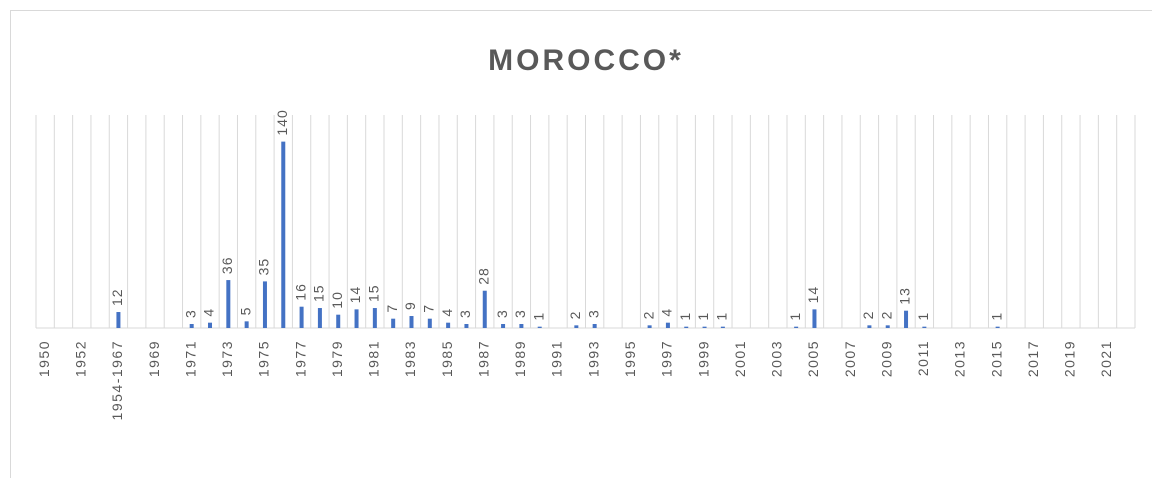 Image resolution: width=1152 pixels, height=478 pixels. I want to click on x-tick-label: 2005, so click(813, 358).